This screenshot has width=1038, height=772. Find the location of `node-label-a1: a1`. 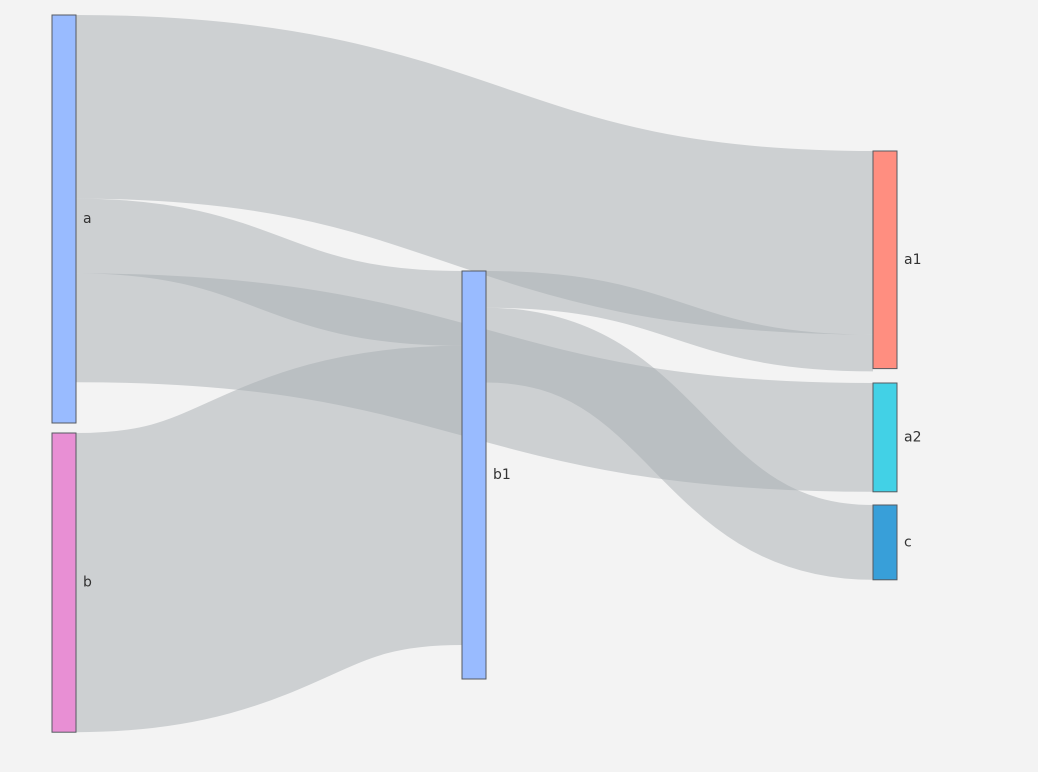

node-label-a1: a1 is located at coordinates (913, 260).